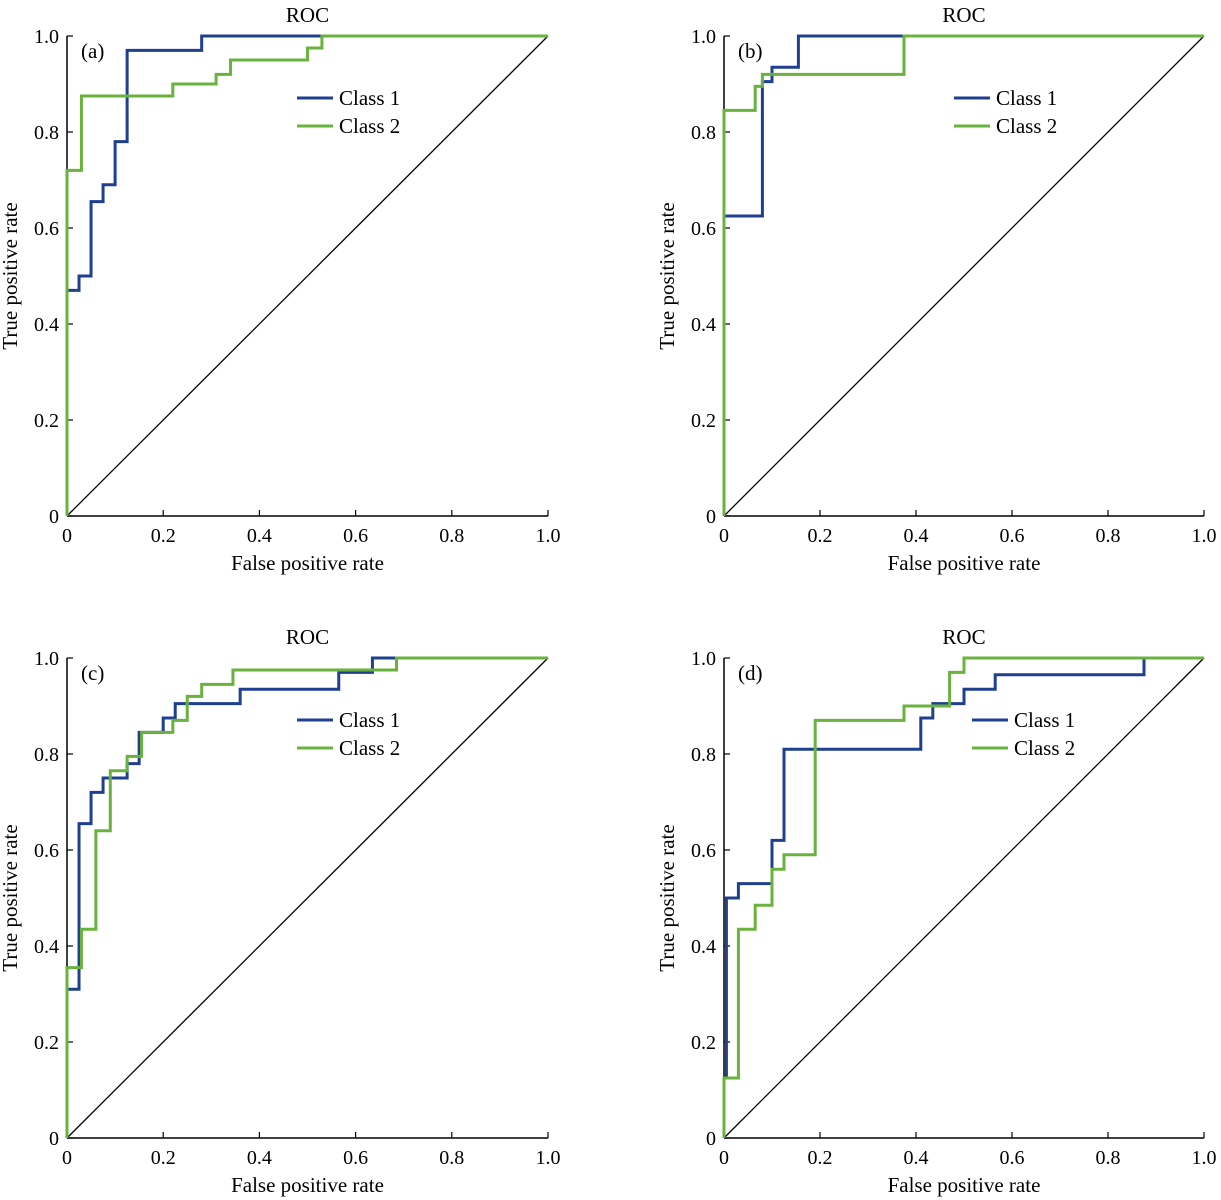 The image size is (1221, 1200). What do you see at coordinates (92, 673) in the screenshot?
I see `panel-label: (c)` at bounding box center [92, 673].